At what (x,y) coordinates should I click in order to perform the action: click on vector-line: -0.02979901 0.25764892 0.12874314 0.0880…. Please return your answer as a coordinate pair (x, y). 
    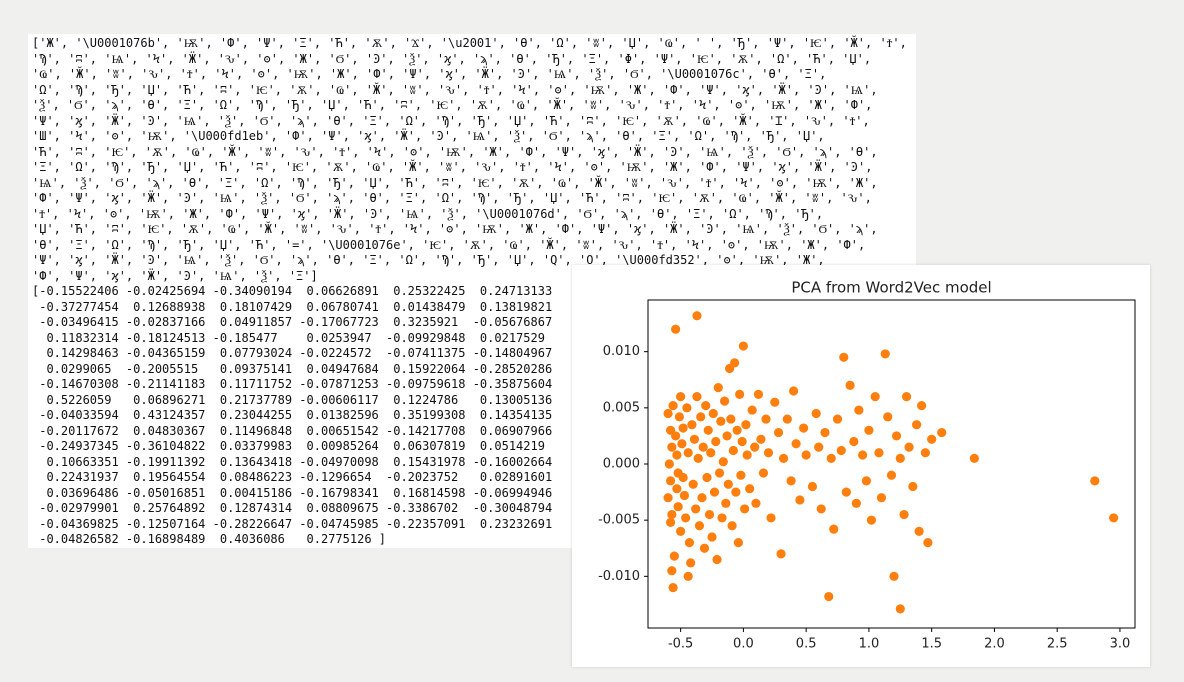
    Looking at the image, I should click on (292, 508).